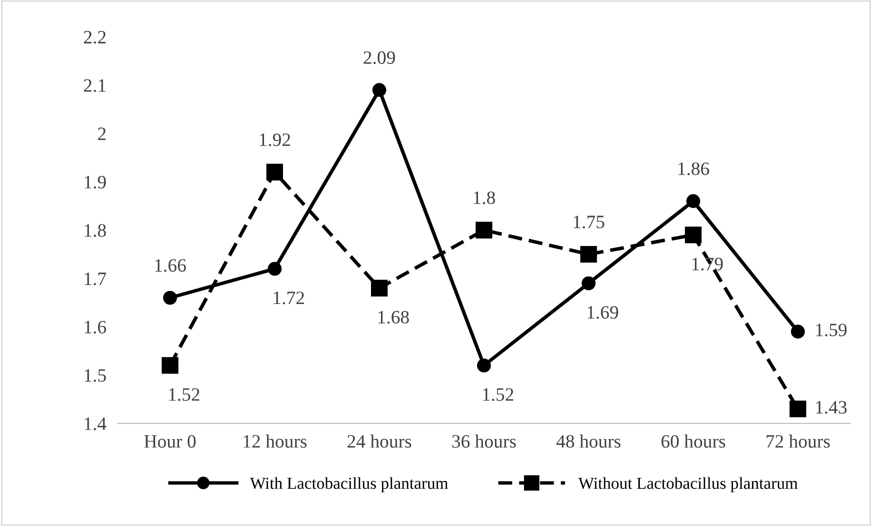 This screenshot has height=526, width=872. Describe the element at coordinates (349, 484) in the screenshot. I see `legend-label: With Lactobacillus plantarum` at that location.